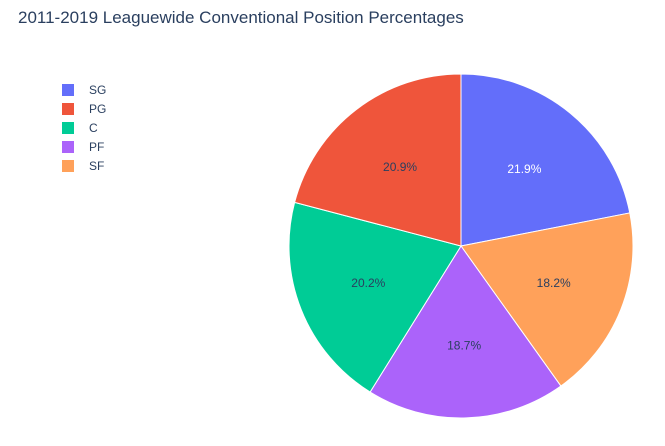 This screenshot has height=446, width=665. What do you see at coordinates (400, 167) in the screenshot?
I see `slice-label-pg: 20.9%` at bounding box center [400, 167].